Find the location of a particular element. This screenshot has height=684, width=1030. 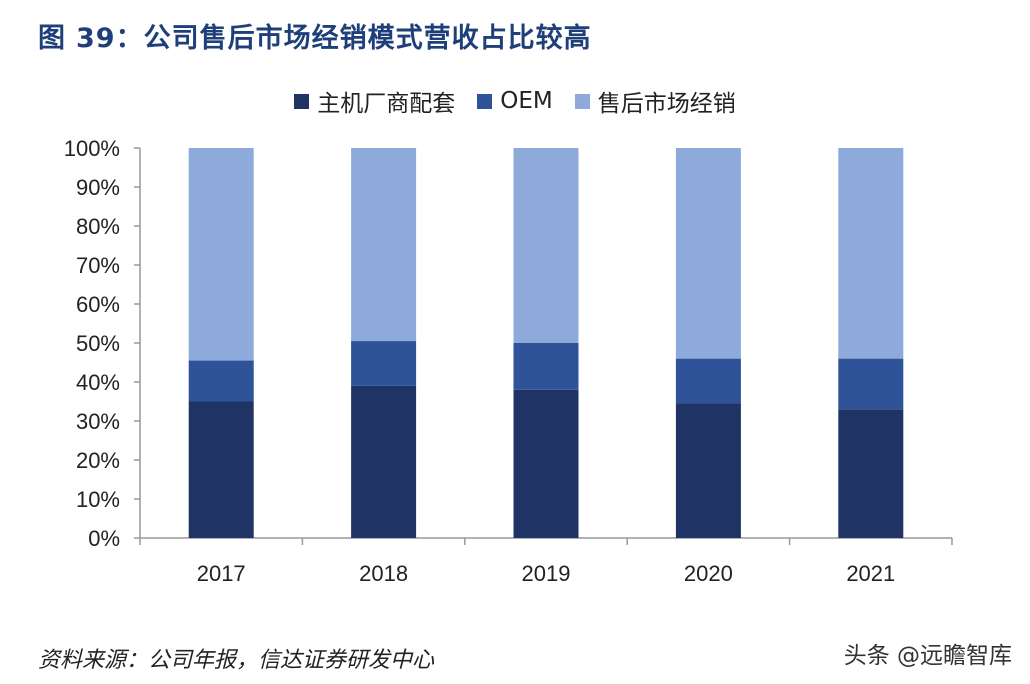

legend-item-aftermarket: 售后市场经销 is located at coordinates (655, 101).